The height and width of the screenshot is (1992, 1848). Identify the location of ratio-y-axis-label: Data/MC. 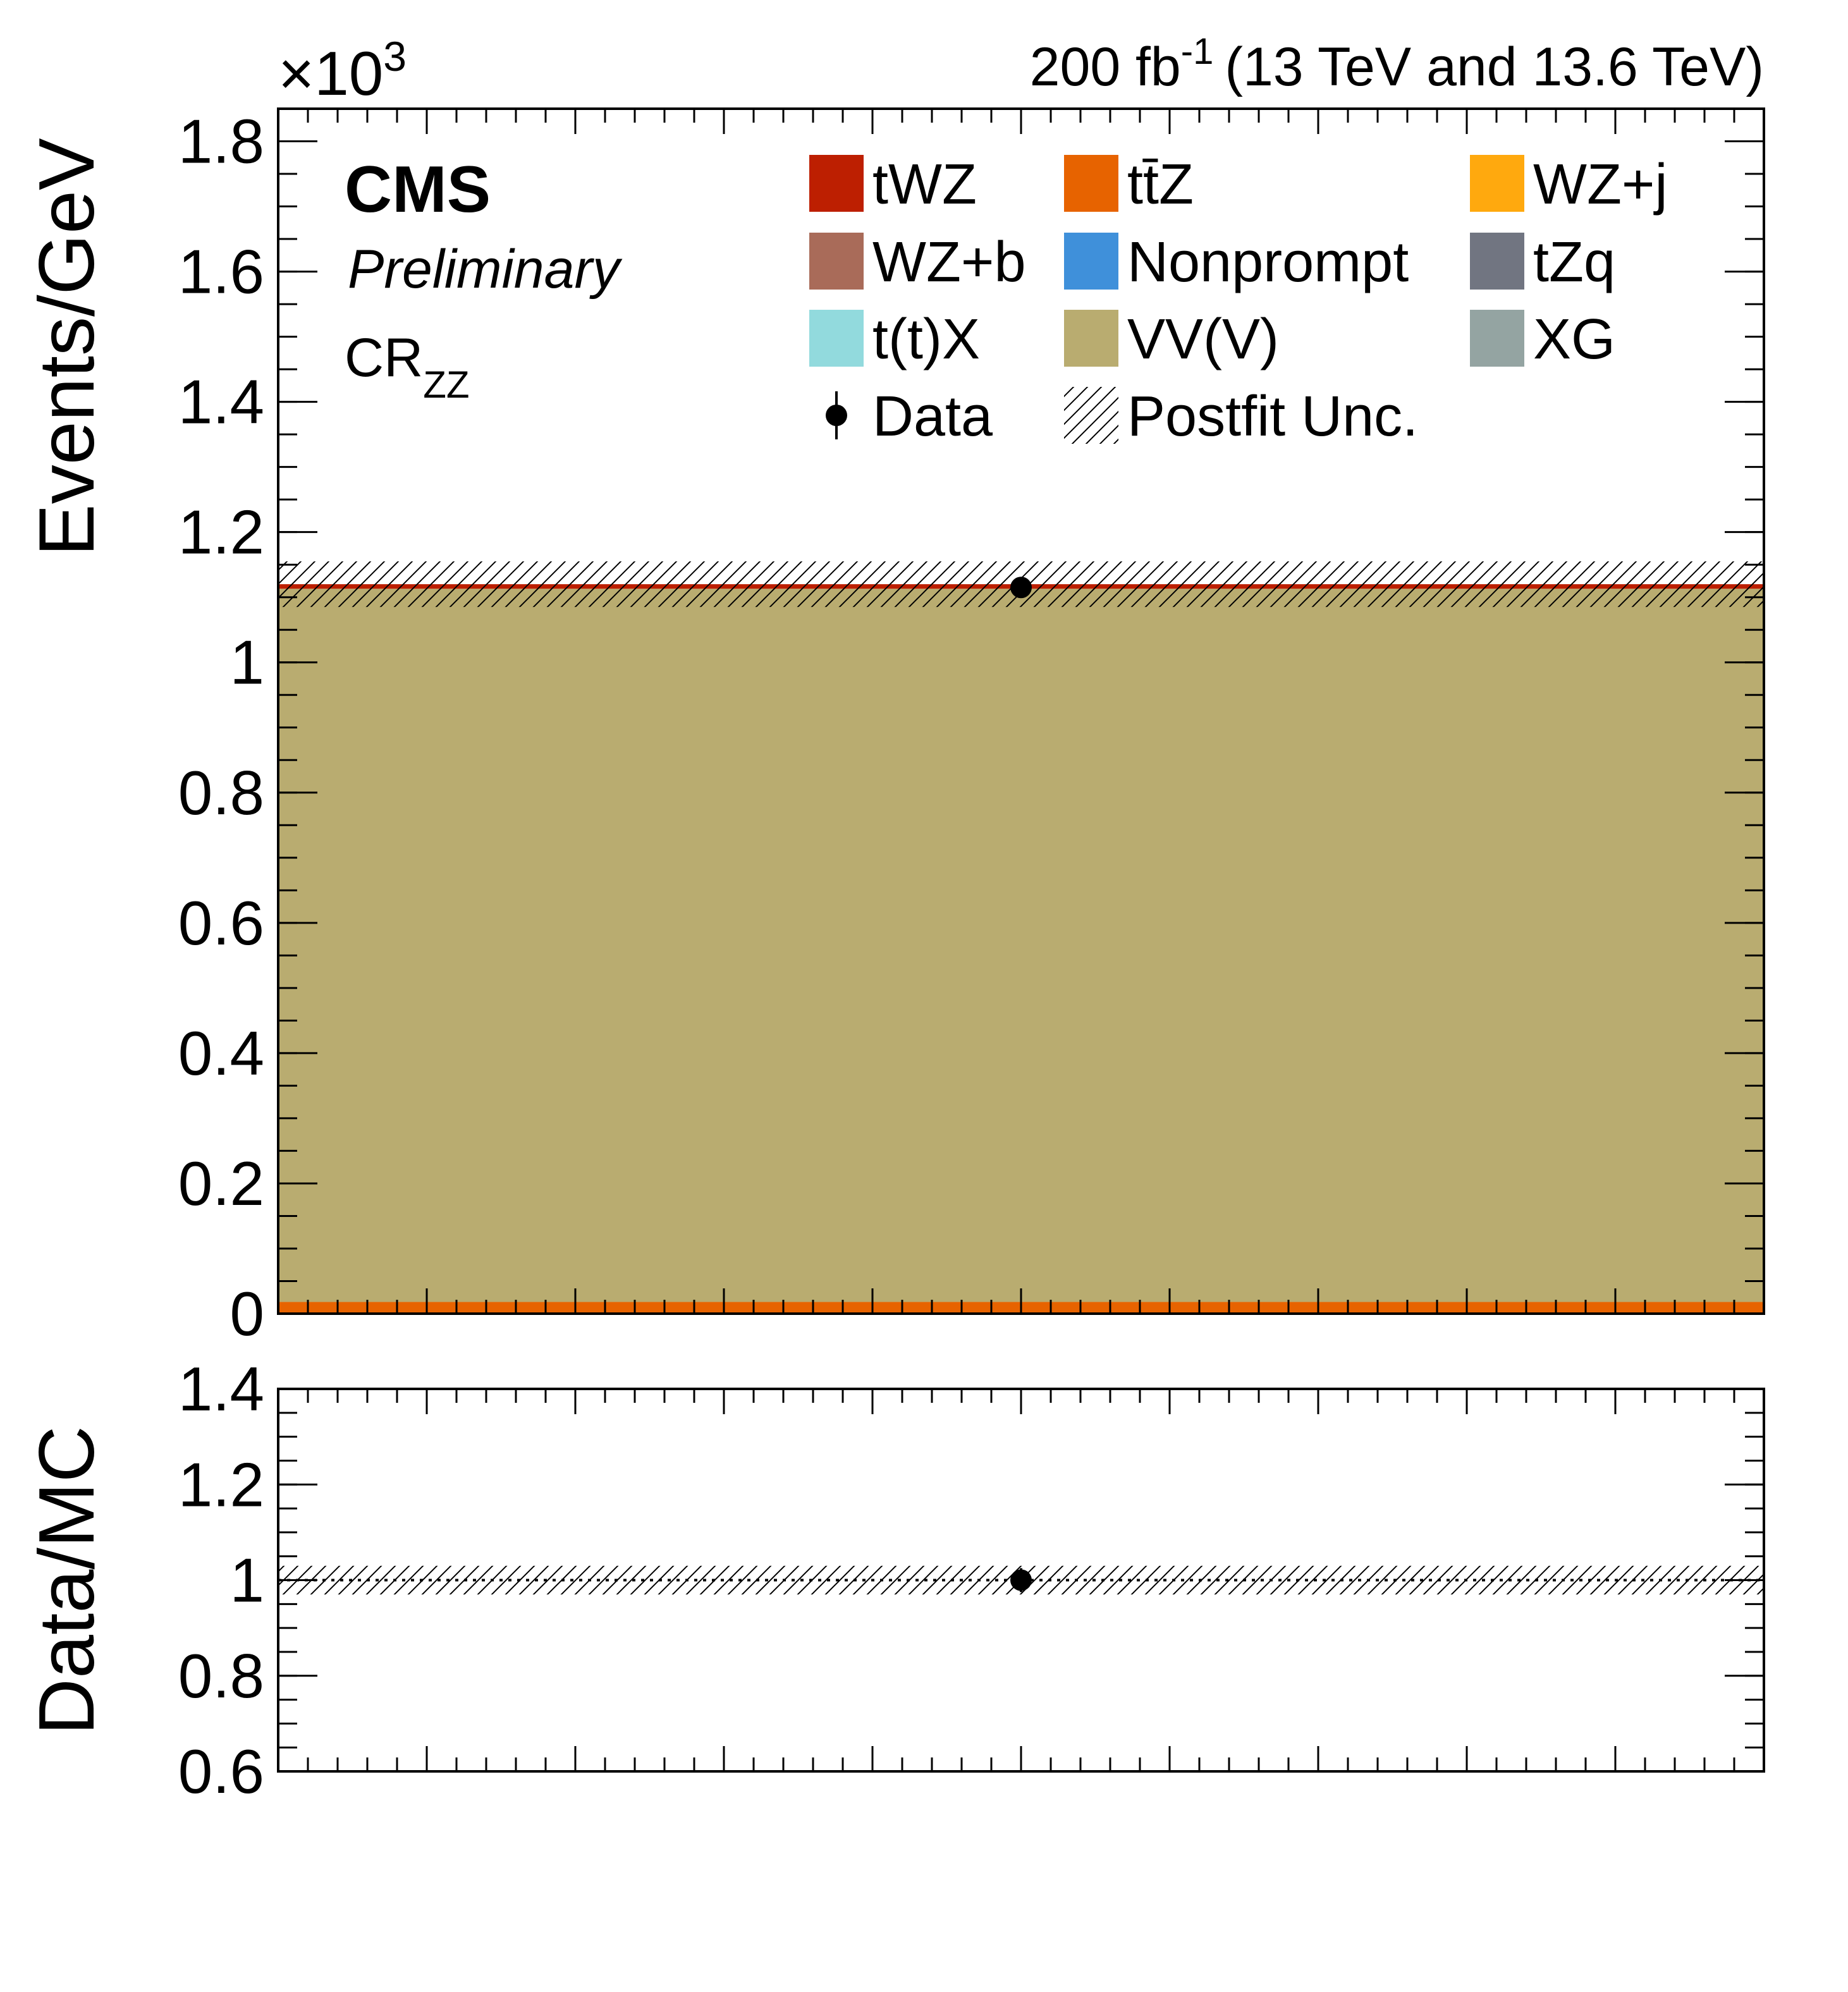
(67, 1580).